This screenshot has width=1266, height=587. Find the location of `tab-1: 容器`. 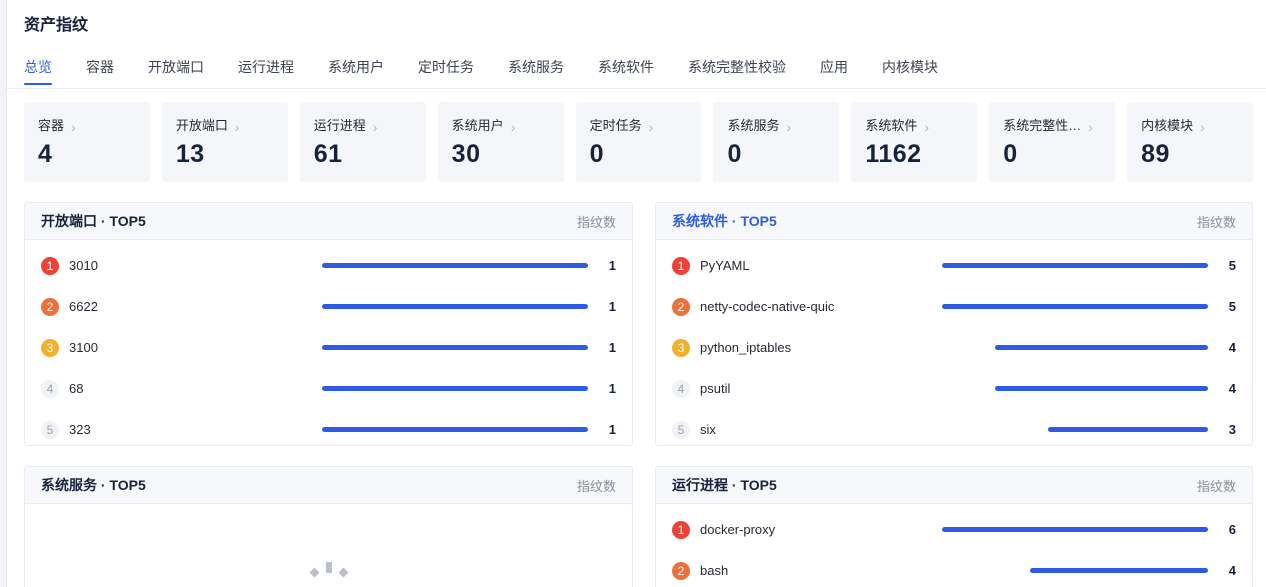

tab-1: 容器 is located at coordinates (100, 67).